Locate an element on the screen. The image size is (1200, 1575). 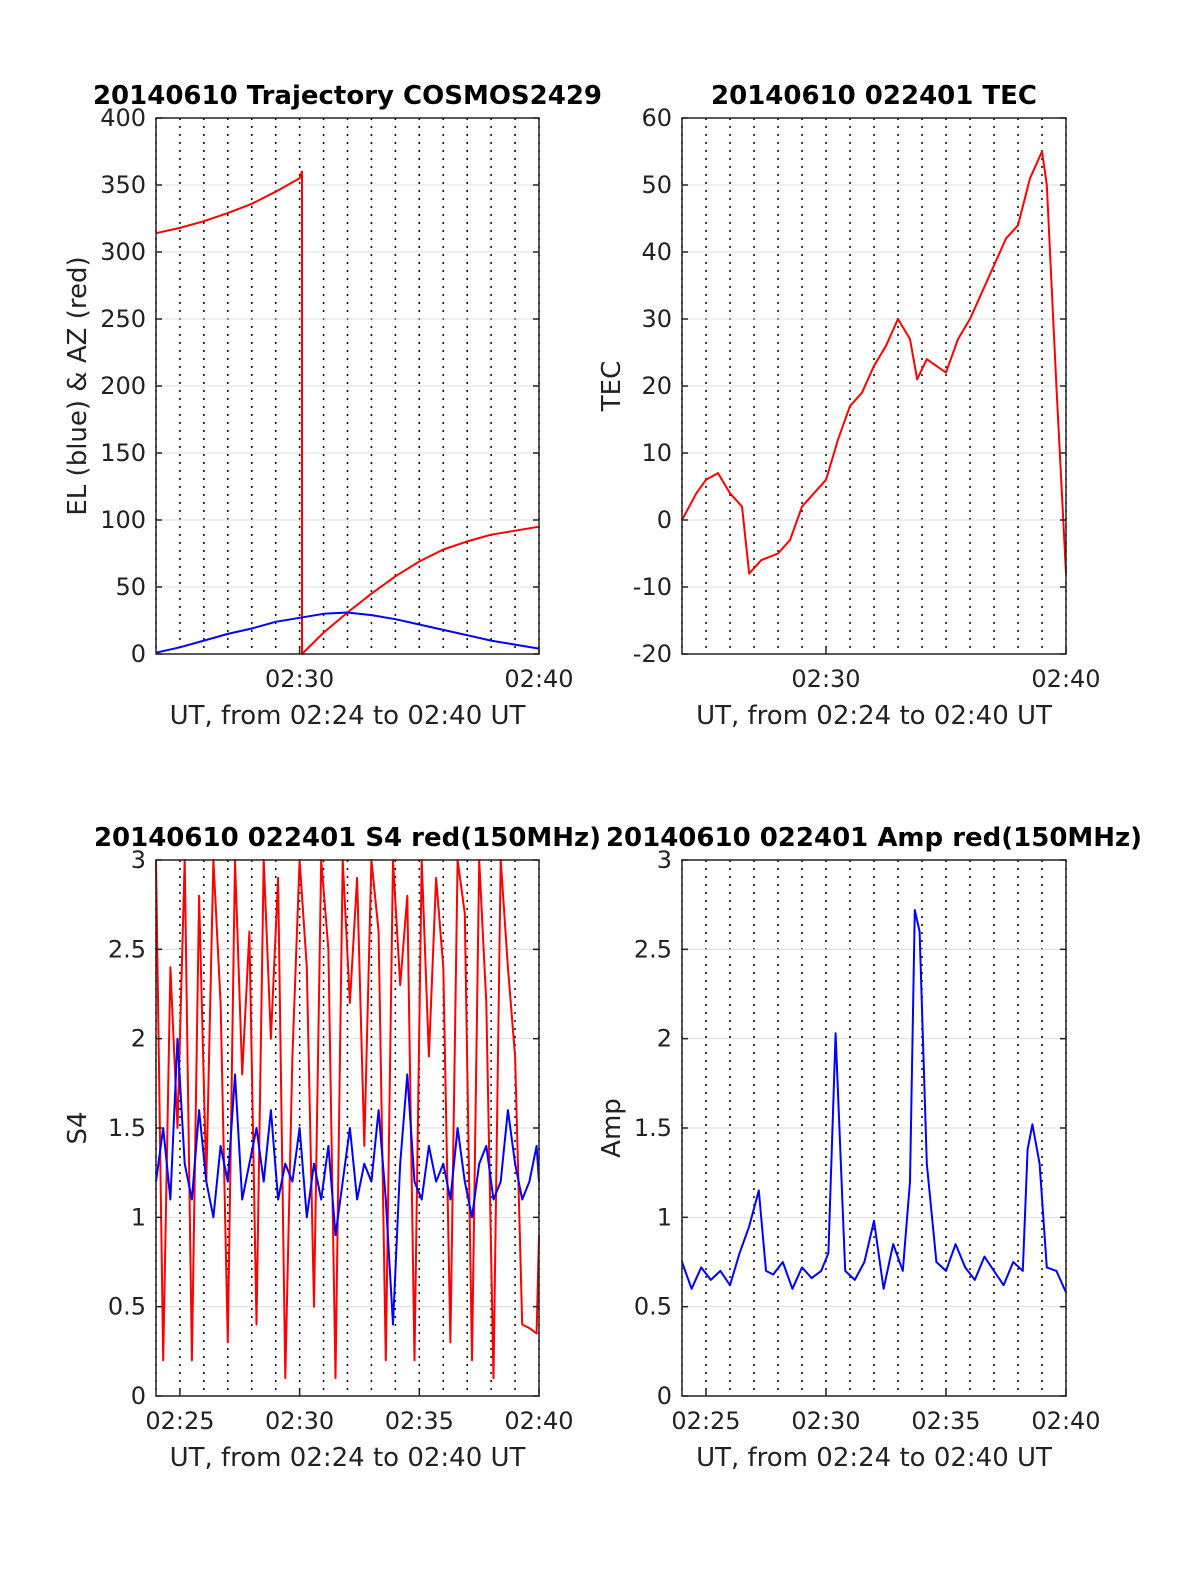
amp-xtick-label: 02:30 is located at coordinates (825, 1421).